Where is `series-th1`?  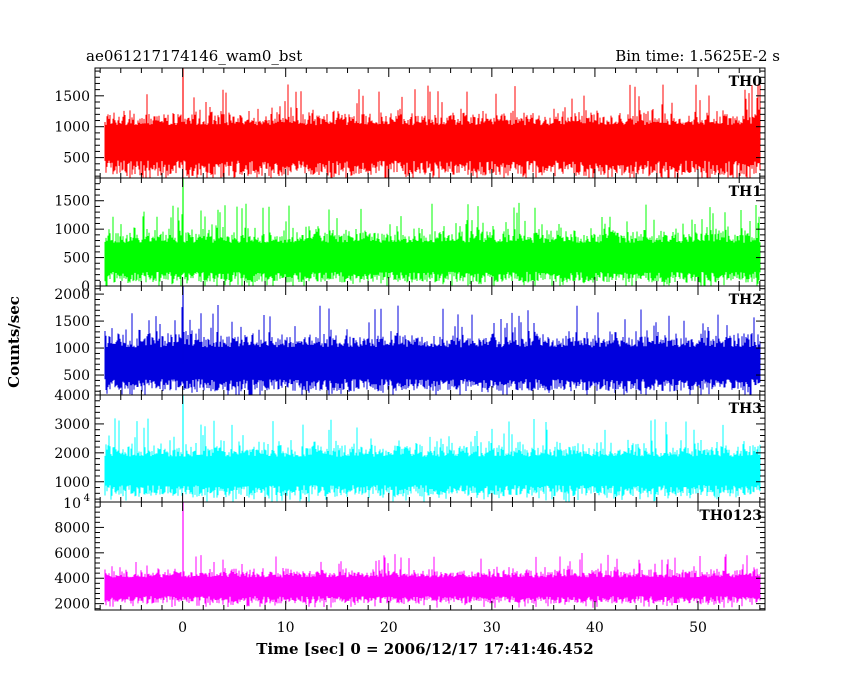 series-th1 is located at coordinates (432, 244).